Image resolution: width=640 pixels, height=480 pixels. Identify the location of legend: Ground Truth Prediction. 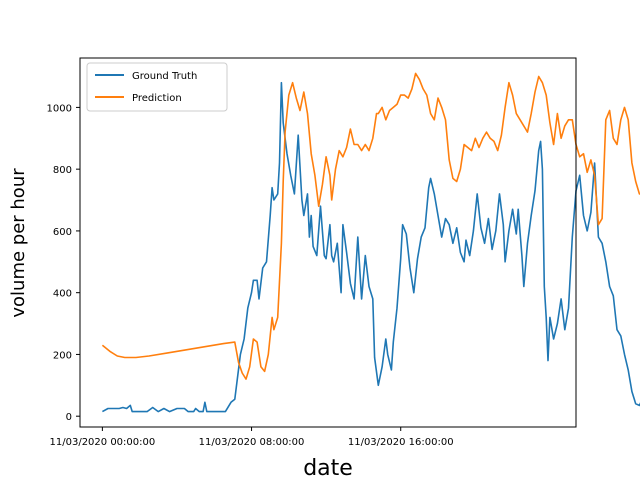
(157, 87).